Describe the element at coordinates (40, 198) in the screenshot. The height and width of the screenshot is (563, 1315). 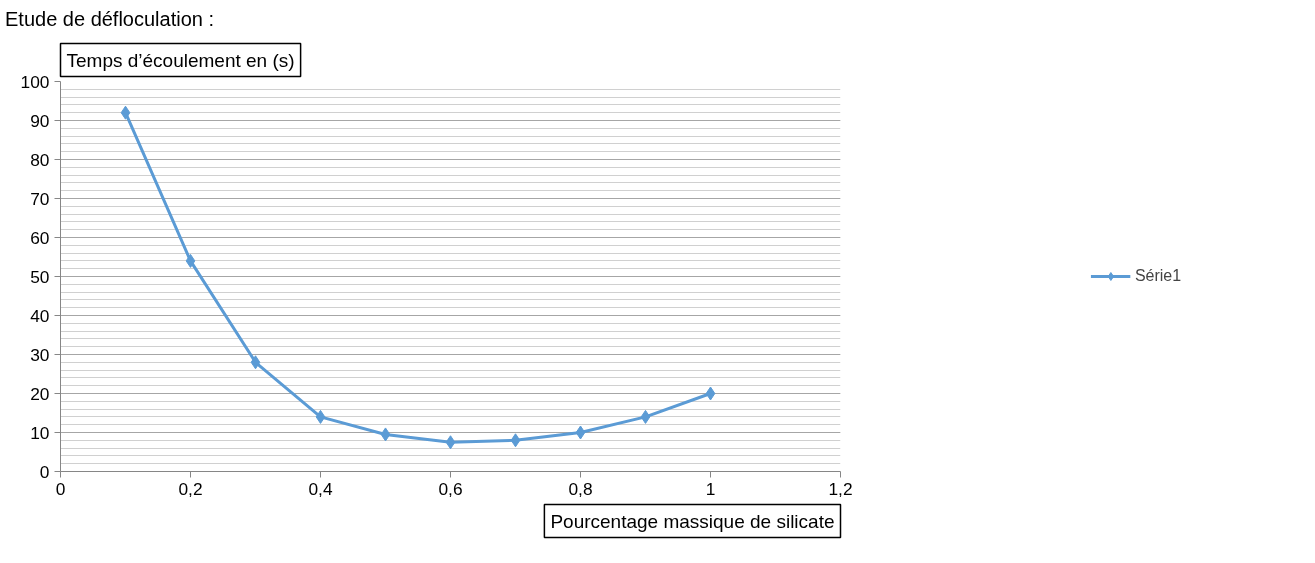
I see `y-tick-label: 70` at that location.